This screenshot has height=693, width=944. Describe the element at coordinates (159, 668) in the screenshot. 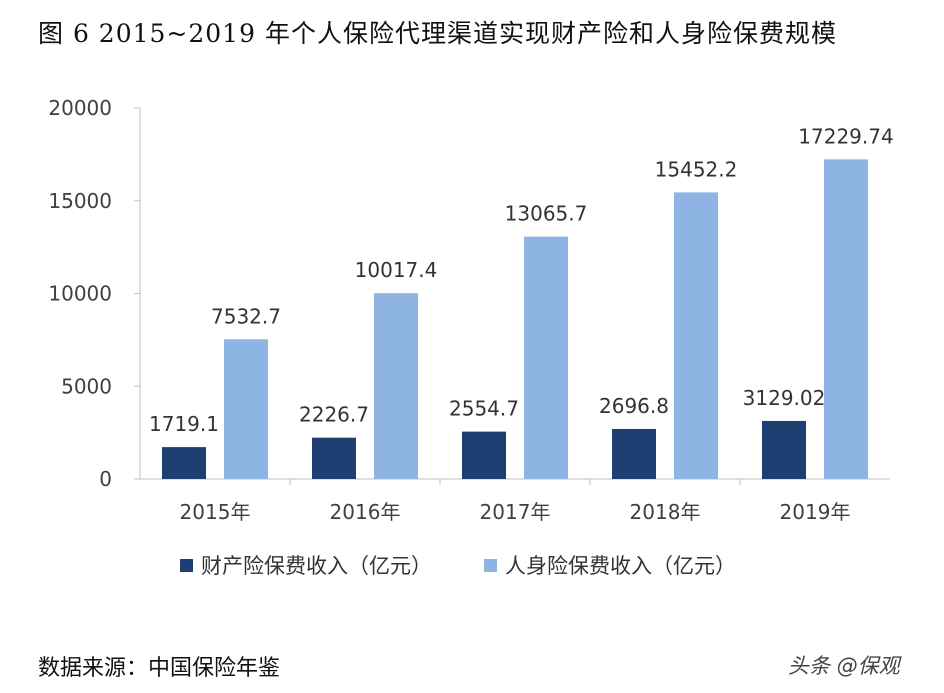

I see `data-source: 数据来源：中国保险年鉴` at that location.